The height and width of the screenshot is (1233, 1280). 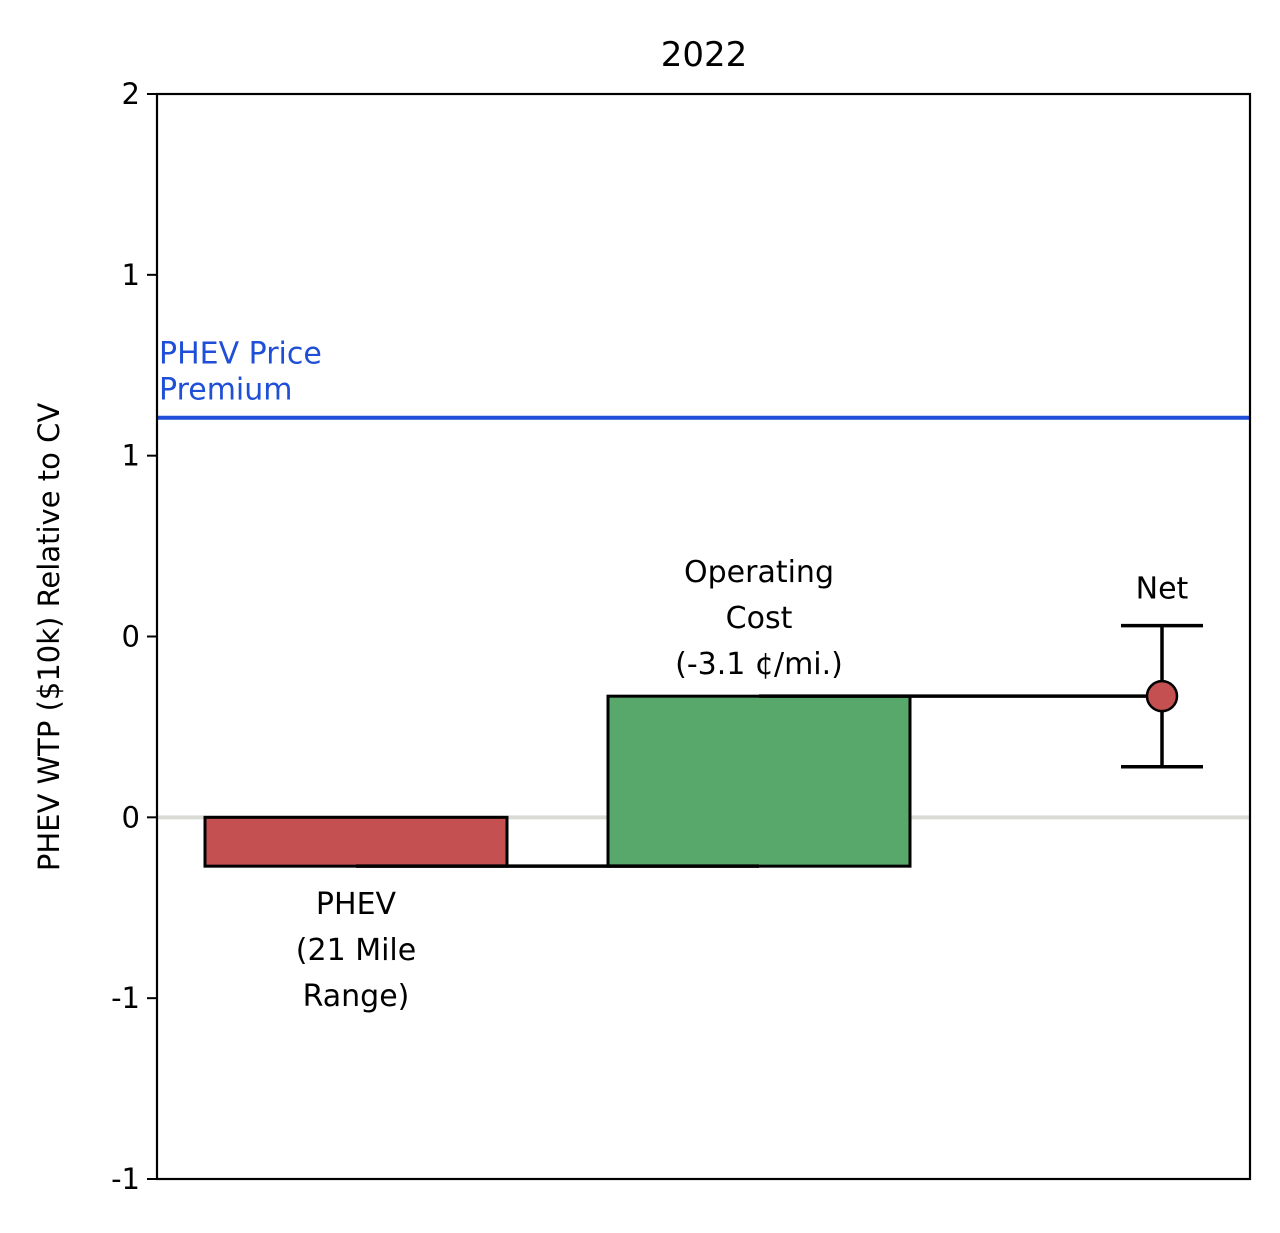 I want to click on step-label-1-line: PHEV, so click(x=356, y=904).